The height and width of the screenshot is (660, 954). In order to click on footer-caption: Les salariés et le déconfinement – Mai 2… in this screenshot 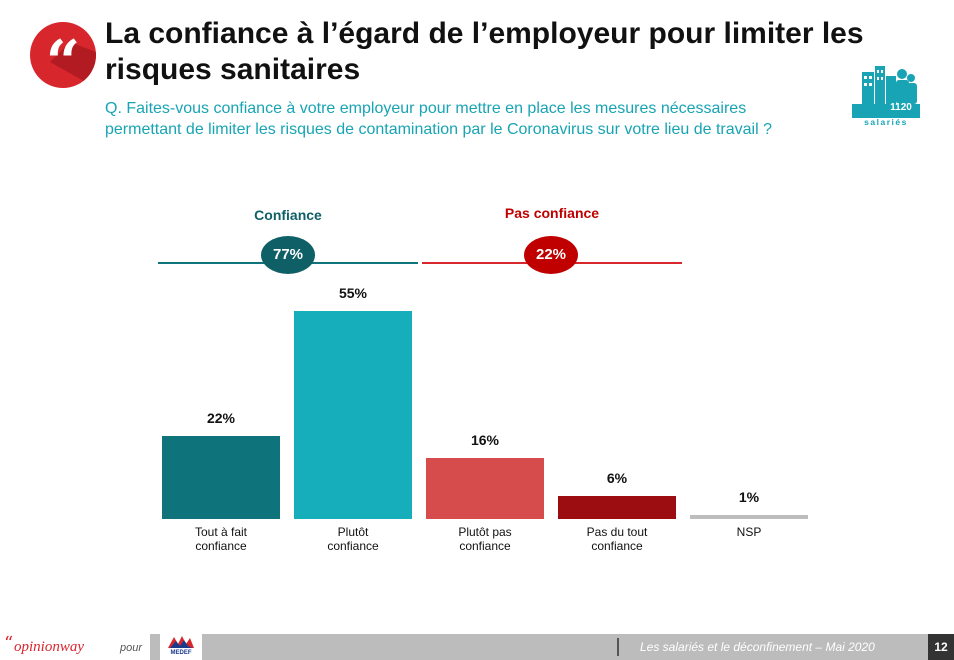, I will do `click(757, 647)`.